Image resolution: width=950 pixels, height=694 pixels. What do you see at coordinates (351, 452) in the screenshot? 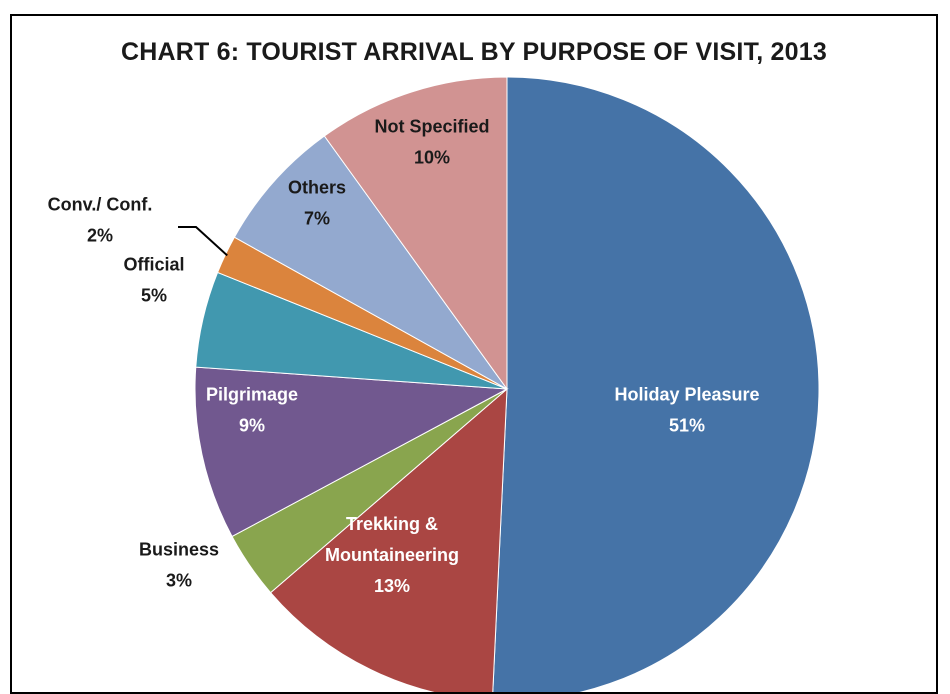
I see `pie-slice-pilgrimage` at bounding box center [351, 452].